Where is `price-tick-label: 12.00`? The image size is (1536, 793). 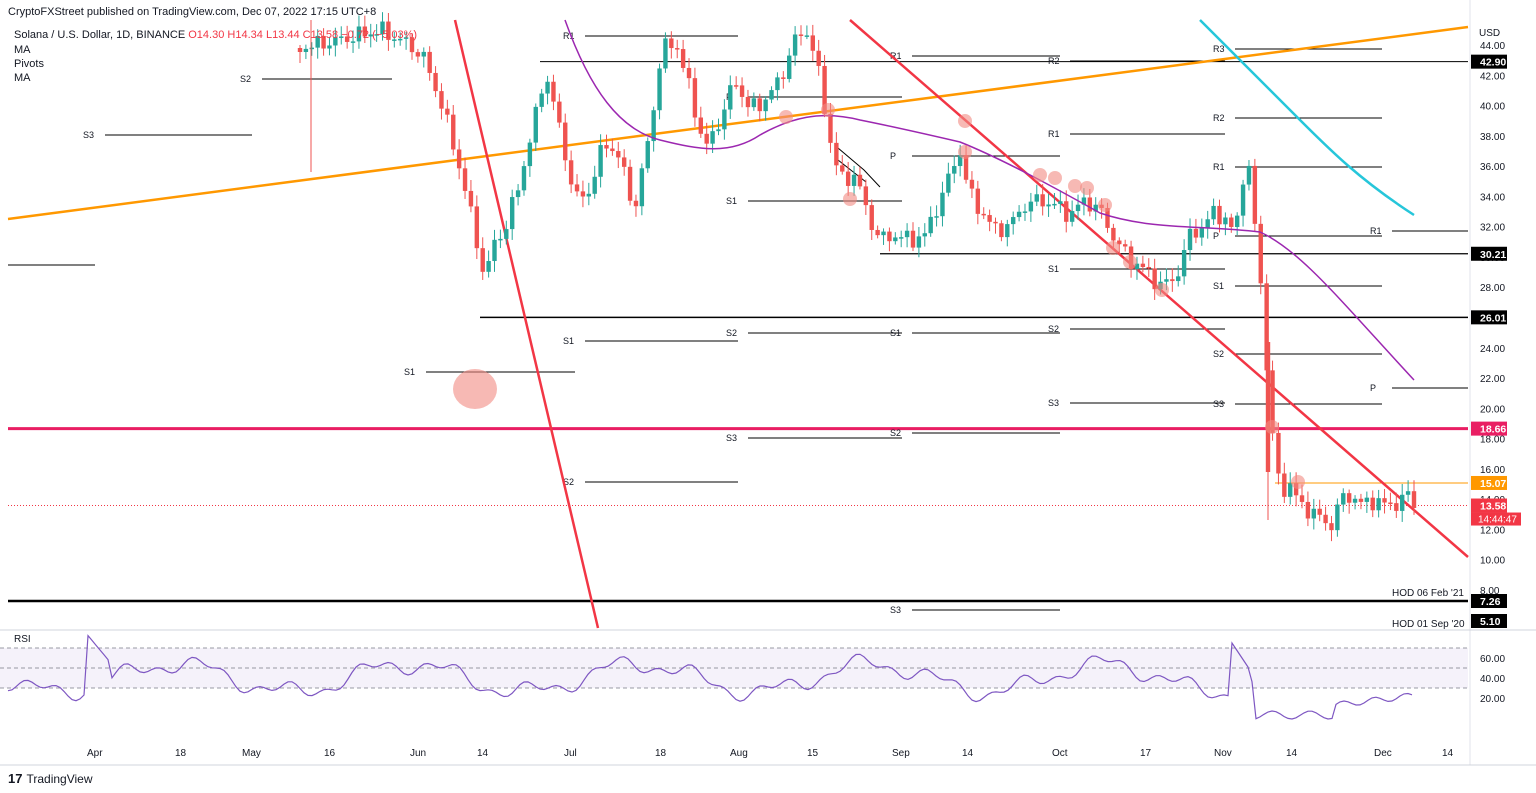 price-tick-label: 12.00 is located at coordinates (1492, 530).